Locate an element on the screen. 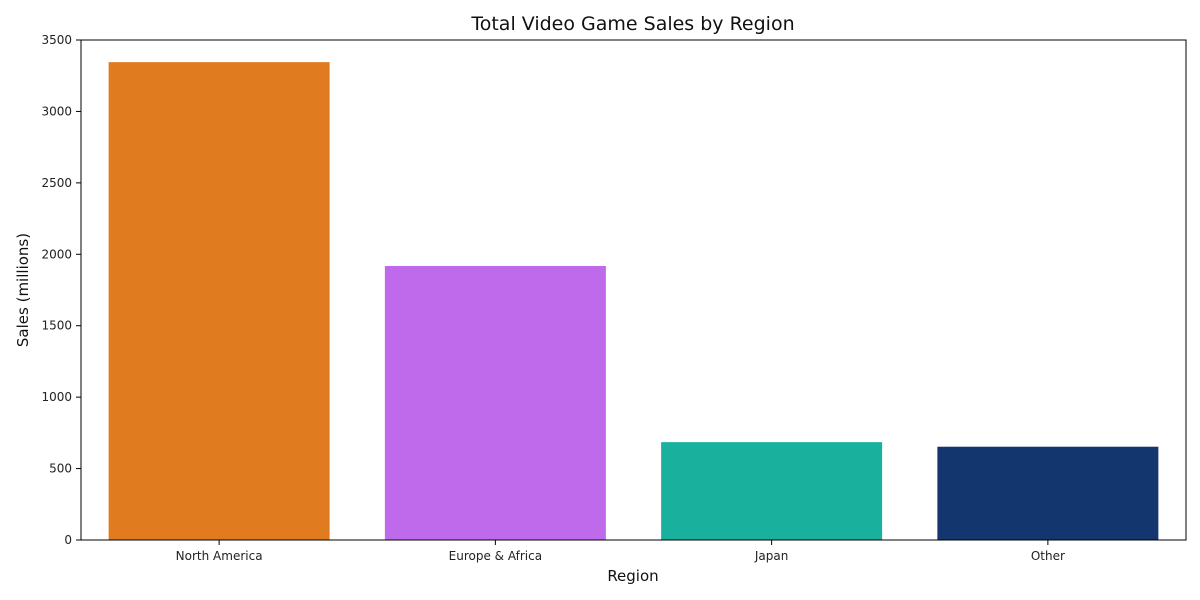 This screenshot has height=600, width=1200. y-axis-label: Sales (millions) is located at coordinates (23, 290).